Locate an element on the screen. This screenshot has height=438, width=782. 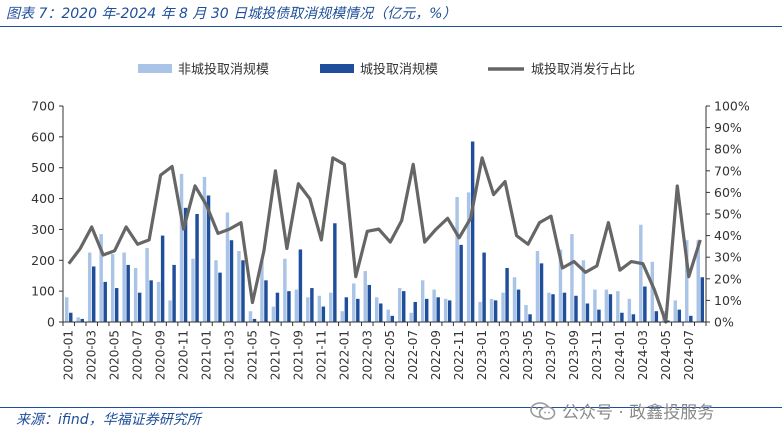
legend-city-label: 城投取消规模 is located at coordinates (399, 70).